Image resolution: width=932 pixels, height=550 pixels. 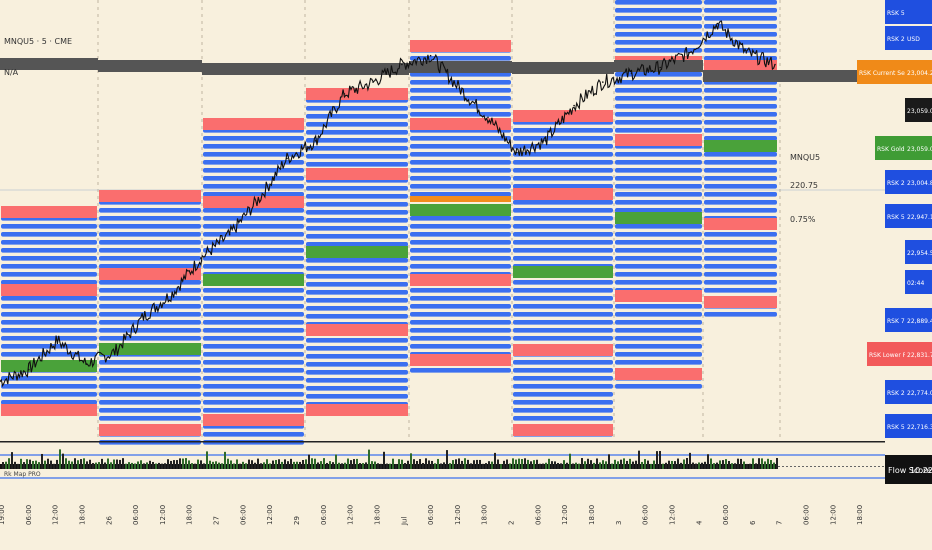 What do you see at coordinates (270, 515) in the screenshot?
I see `time-axis-tick: 12:00` at bounding box center [270, 515].